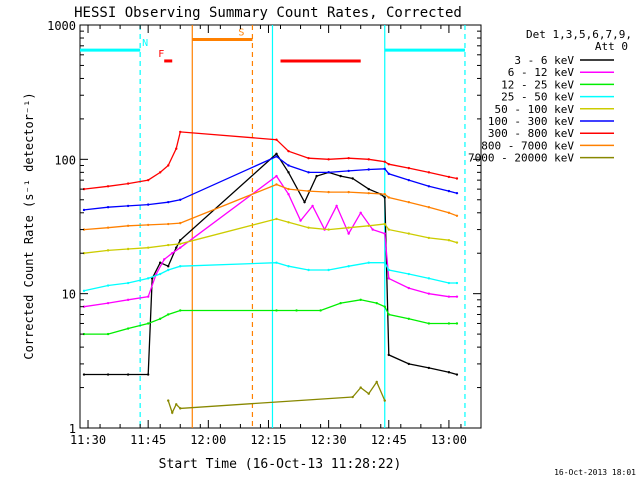  Describe the element at coordinates (29, 225) in the screenshot. I see `y-axis-label: Corrected Count Rate (s⁻¹ detector⁻¹)` at that location.